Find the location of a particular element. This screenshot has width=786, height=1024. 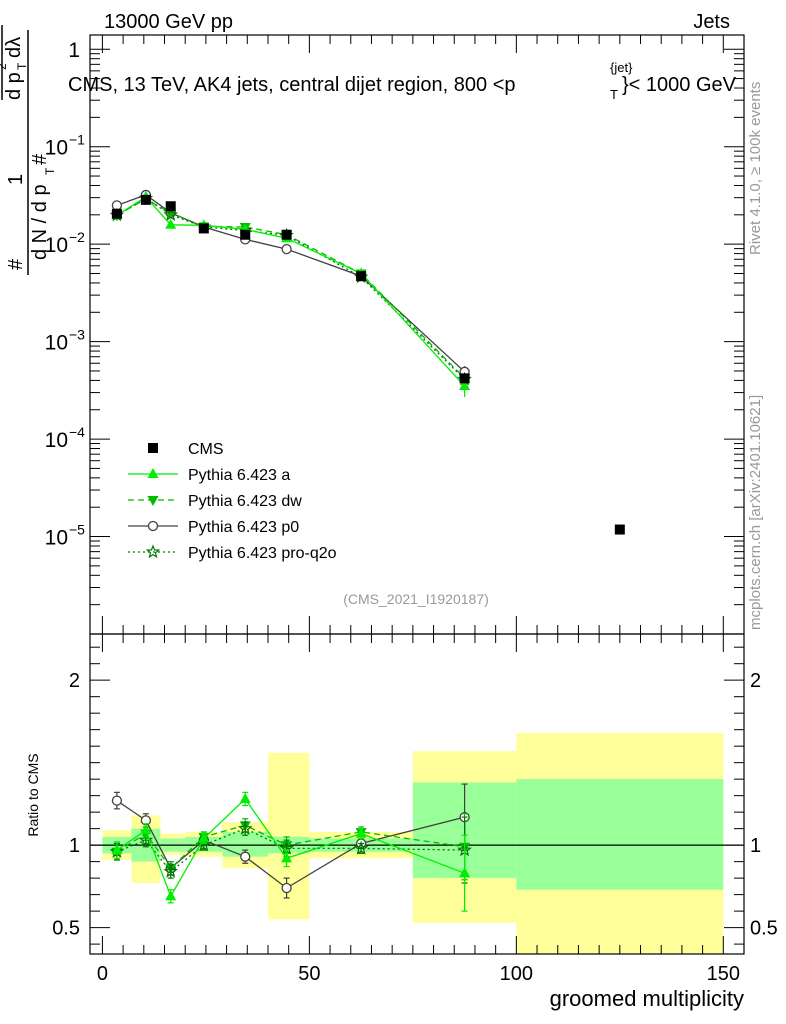

y-tick-exponent: −1 is located at coordinates (77, 140).